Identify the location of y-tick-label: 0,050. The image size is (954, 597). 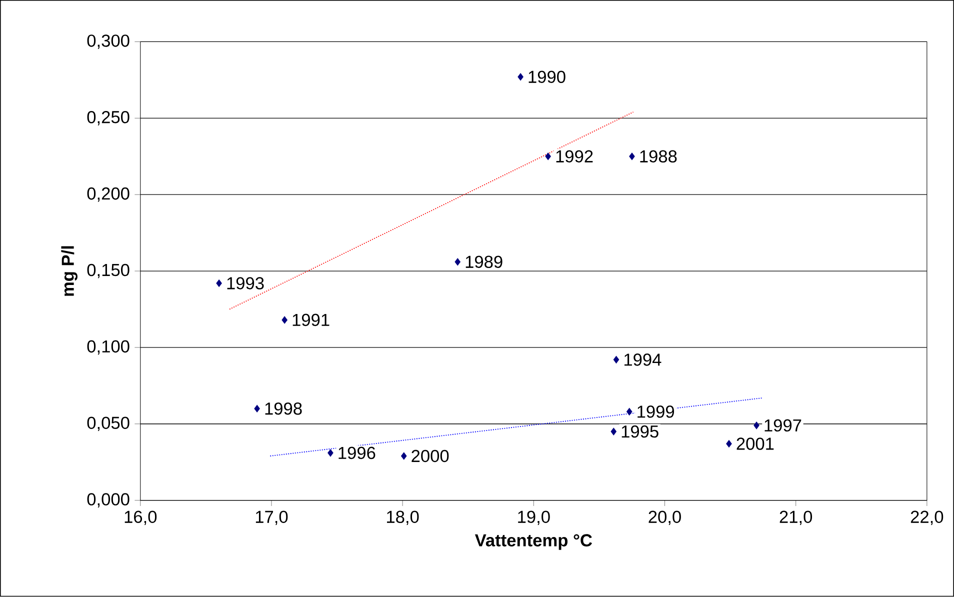
(108, 424).